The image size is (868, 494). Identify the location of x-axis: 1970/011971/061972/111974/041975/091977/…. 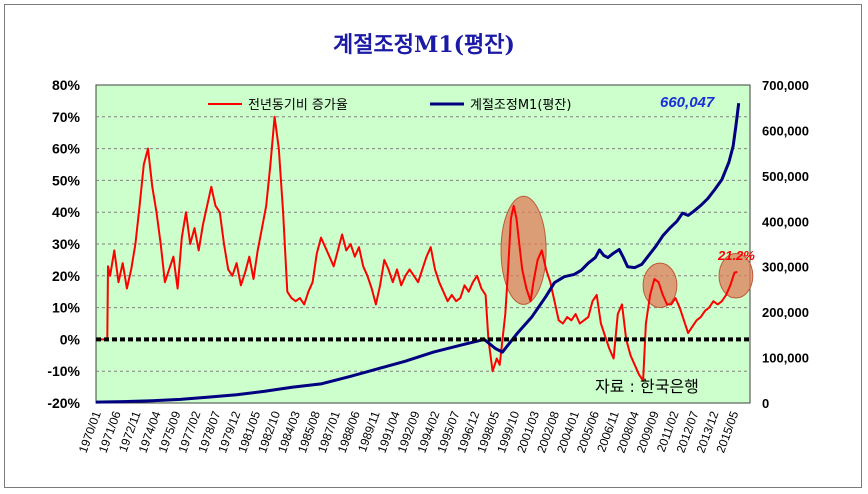
(409, 432).